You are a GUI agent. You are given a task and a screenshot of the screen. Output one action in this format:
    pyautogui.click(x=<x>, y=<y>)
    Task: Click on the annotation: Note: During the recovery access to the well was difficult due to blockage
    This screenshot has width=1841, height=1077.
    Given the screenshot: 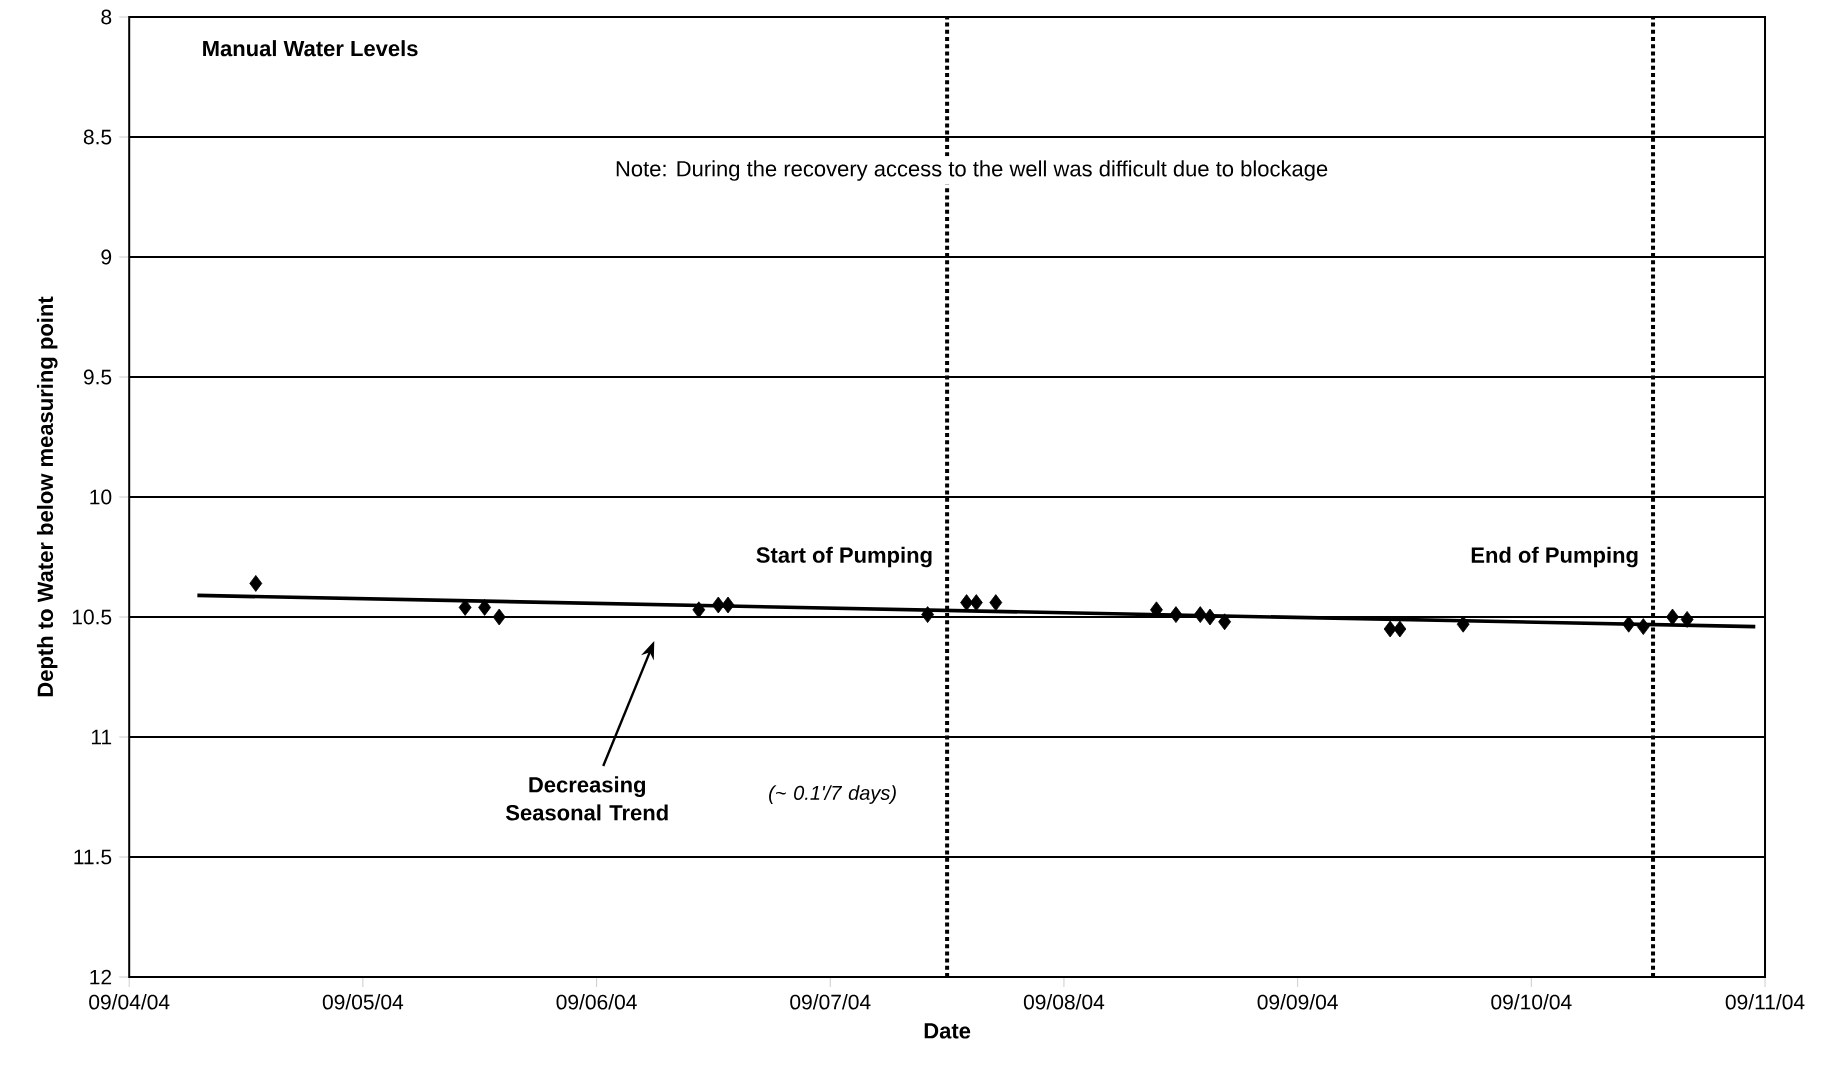 What is the action you would take?
    pyautogui.click(x=972, y=170)
    